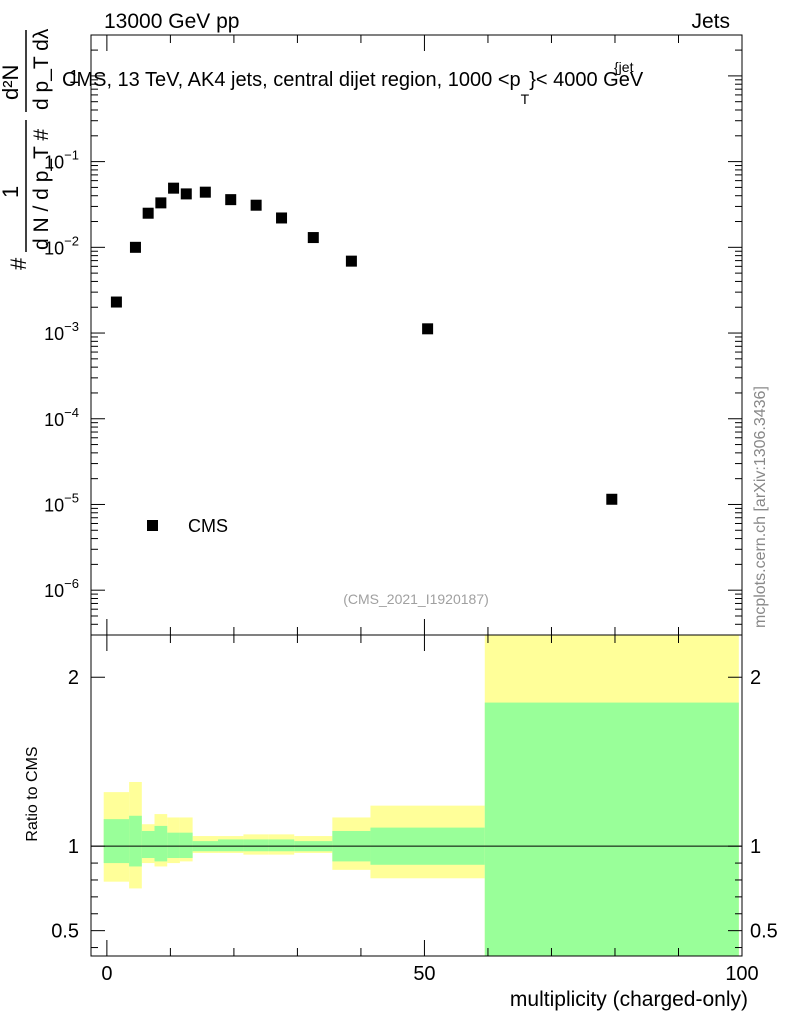 The width and height of the screenshot is (786, 1024). Describe the element at coordinates (755, 678) in the screenshot. I see `ratio-y-tick-label-right: 2` at that location.